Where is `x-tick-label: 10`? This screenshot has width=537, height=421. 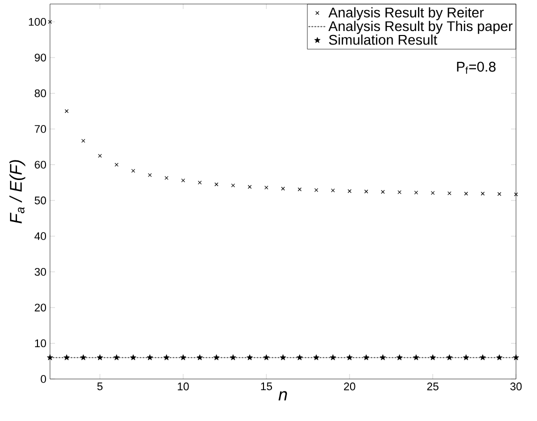
x-tick-label: 10 is located at coordinates (183, 386).